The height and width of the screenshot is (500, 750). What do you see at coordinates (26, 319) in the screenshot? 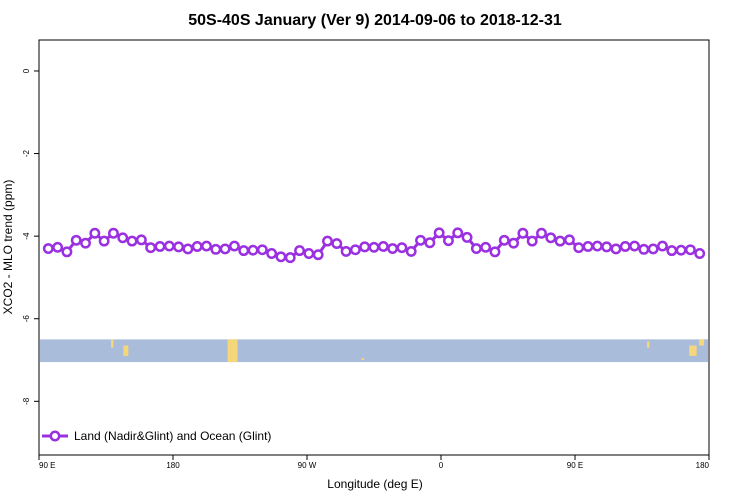
I see `y-tick-label: -6` at bounding box center [26, 319].